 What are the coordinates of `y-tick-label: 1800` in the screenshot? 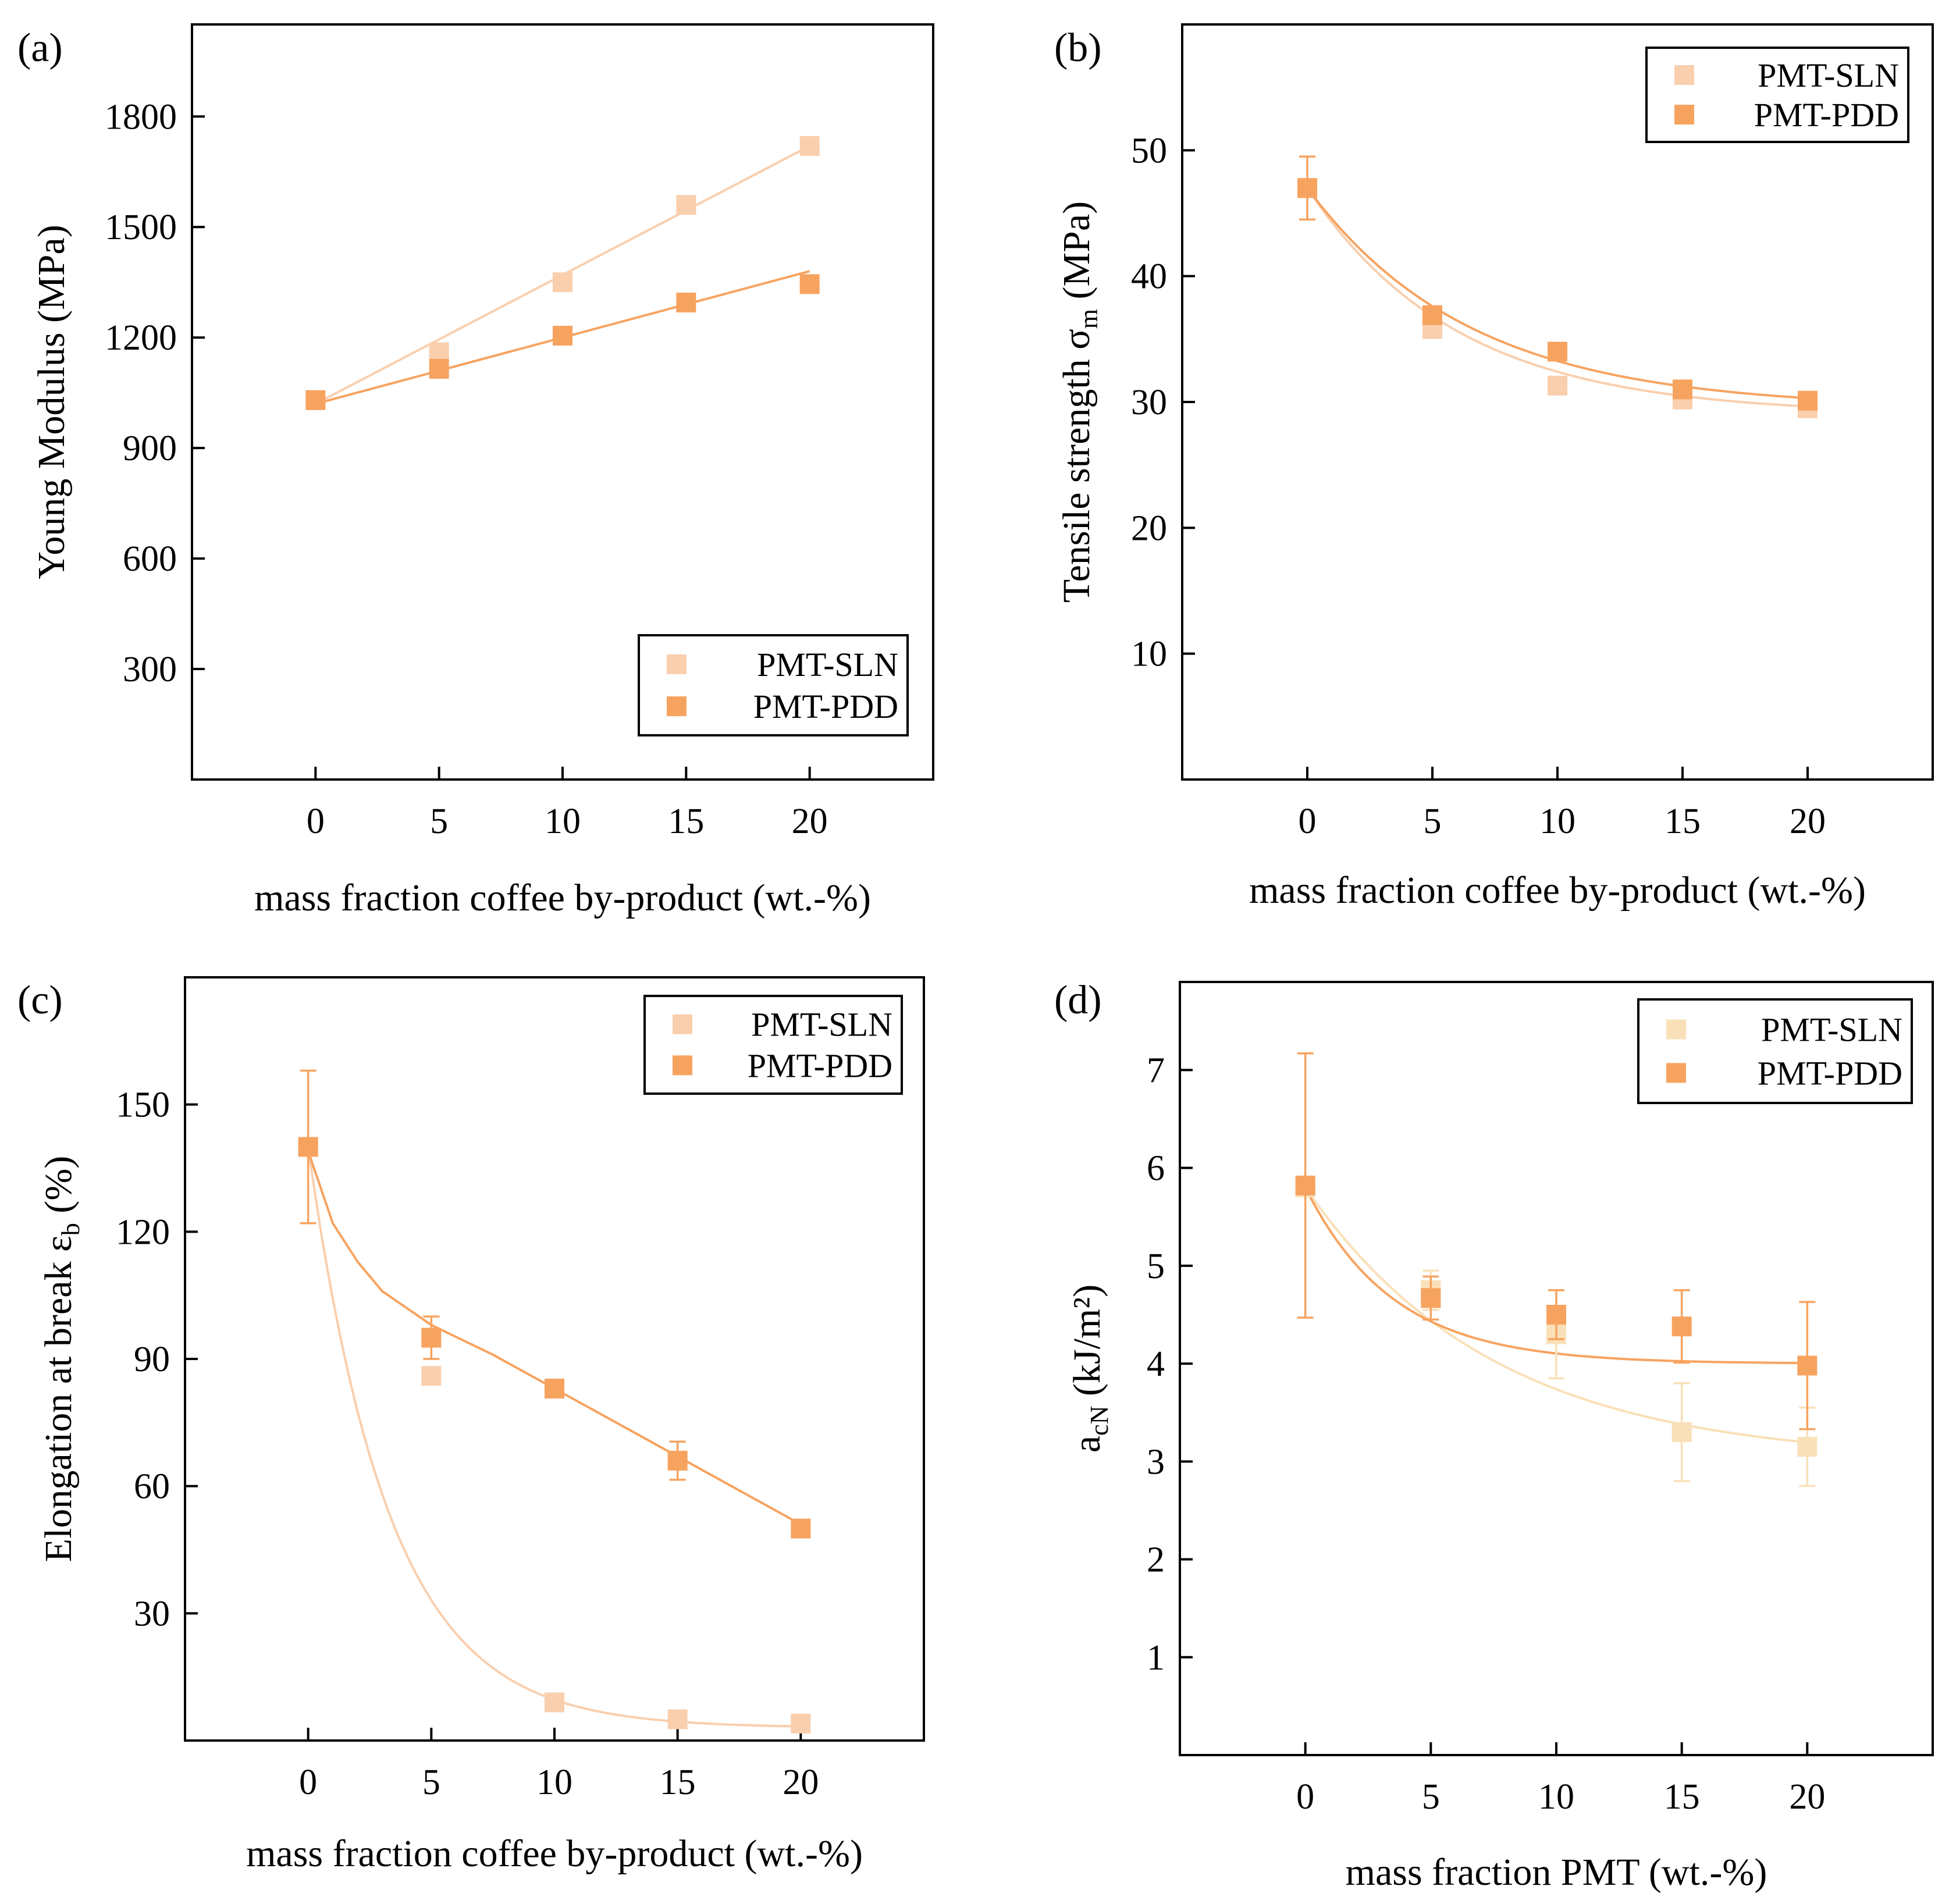 It's located at (141, 117).